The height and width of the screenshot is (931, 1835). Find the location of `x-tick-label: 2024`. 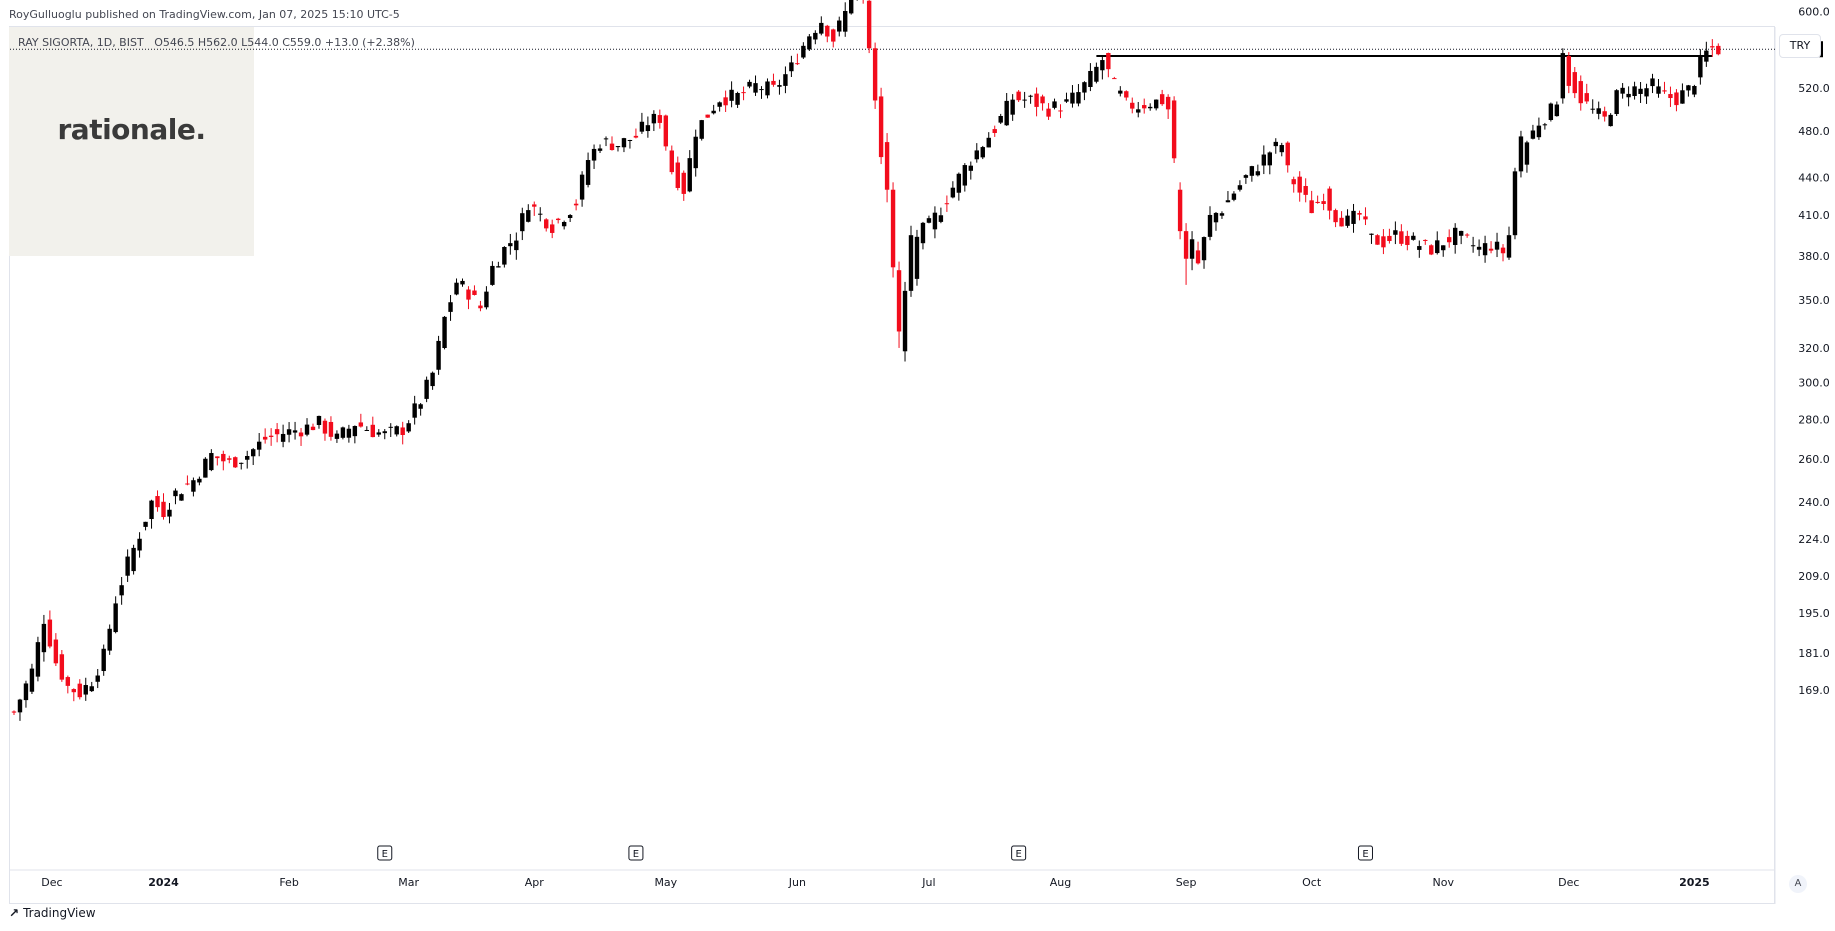

x-tick-label: 2024 is located at coordinates (163, 882).